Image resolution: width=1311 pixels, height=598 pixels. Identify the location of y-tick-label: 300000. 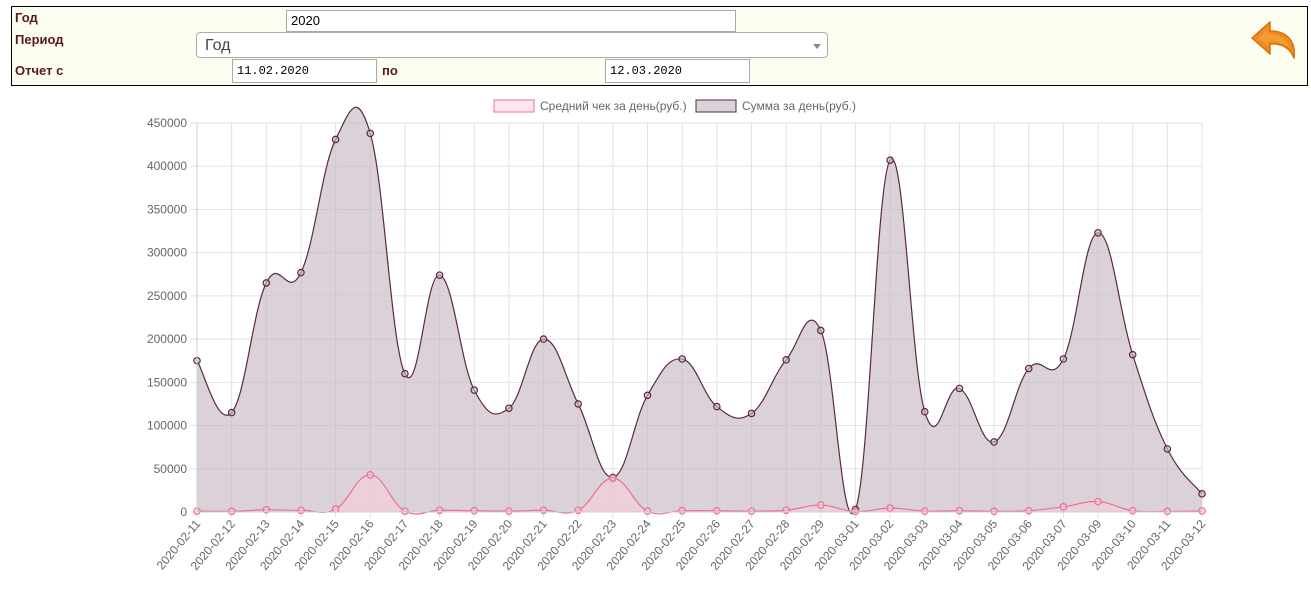
(167, 253).